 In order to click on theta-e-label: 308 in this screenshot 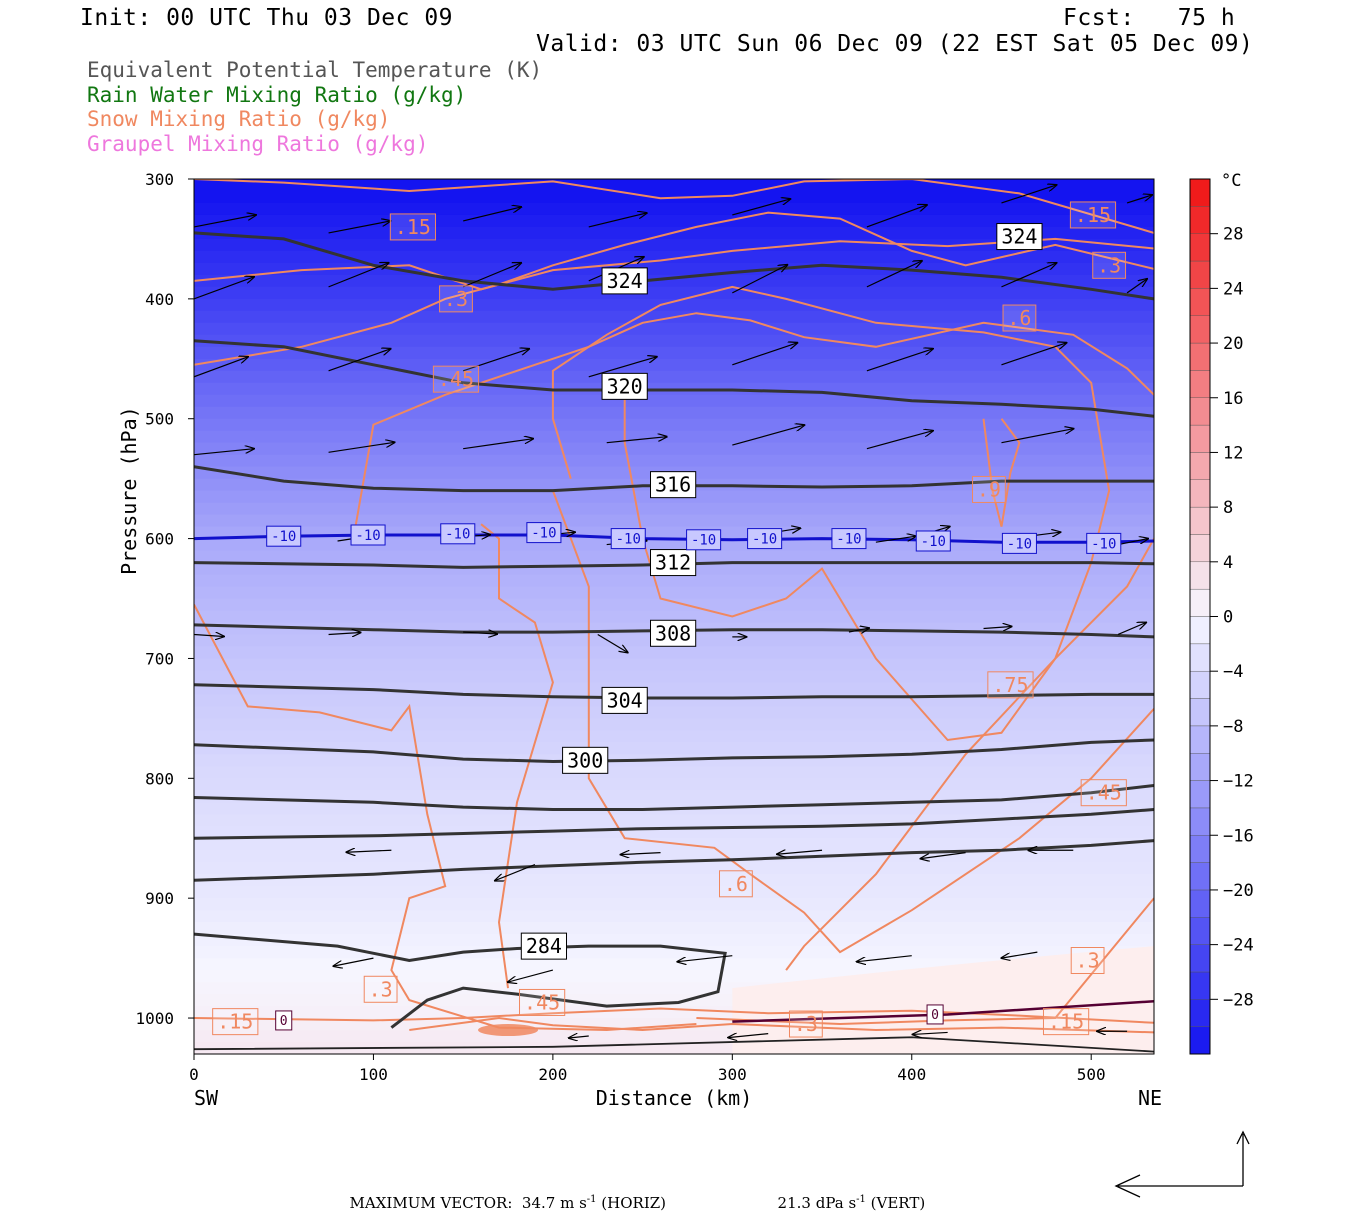, I will do `click(673, 633)`.